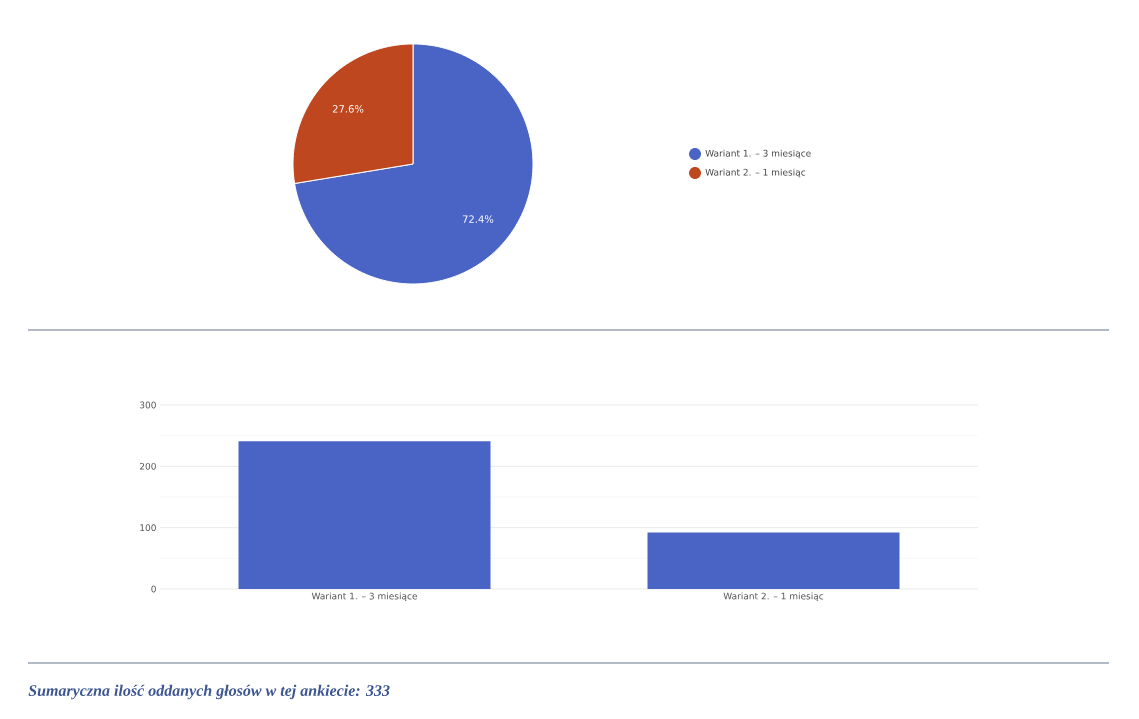  Describe the element at coordinates (758, 154) in the screenshot. I see `legend-label: Wariant 1. – 3 miesiące` at that location.